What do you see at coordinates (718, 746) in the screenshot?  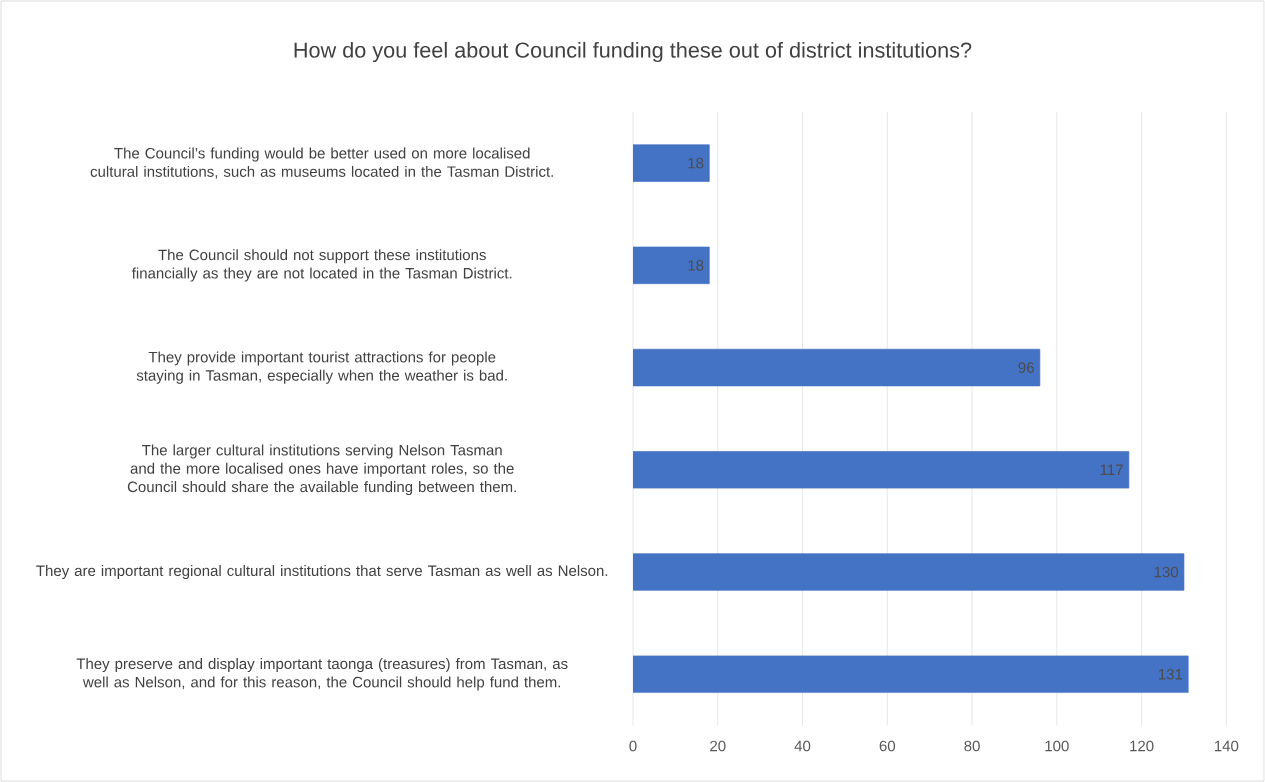 I see `x-tick-label: 20` at bounding box center [718, 746].